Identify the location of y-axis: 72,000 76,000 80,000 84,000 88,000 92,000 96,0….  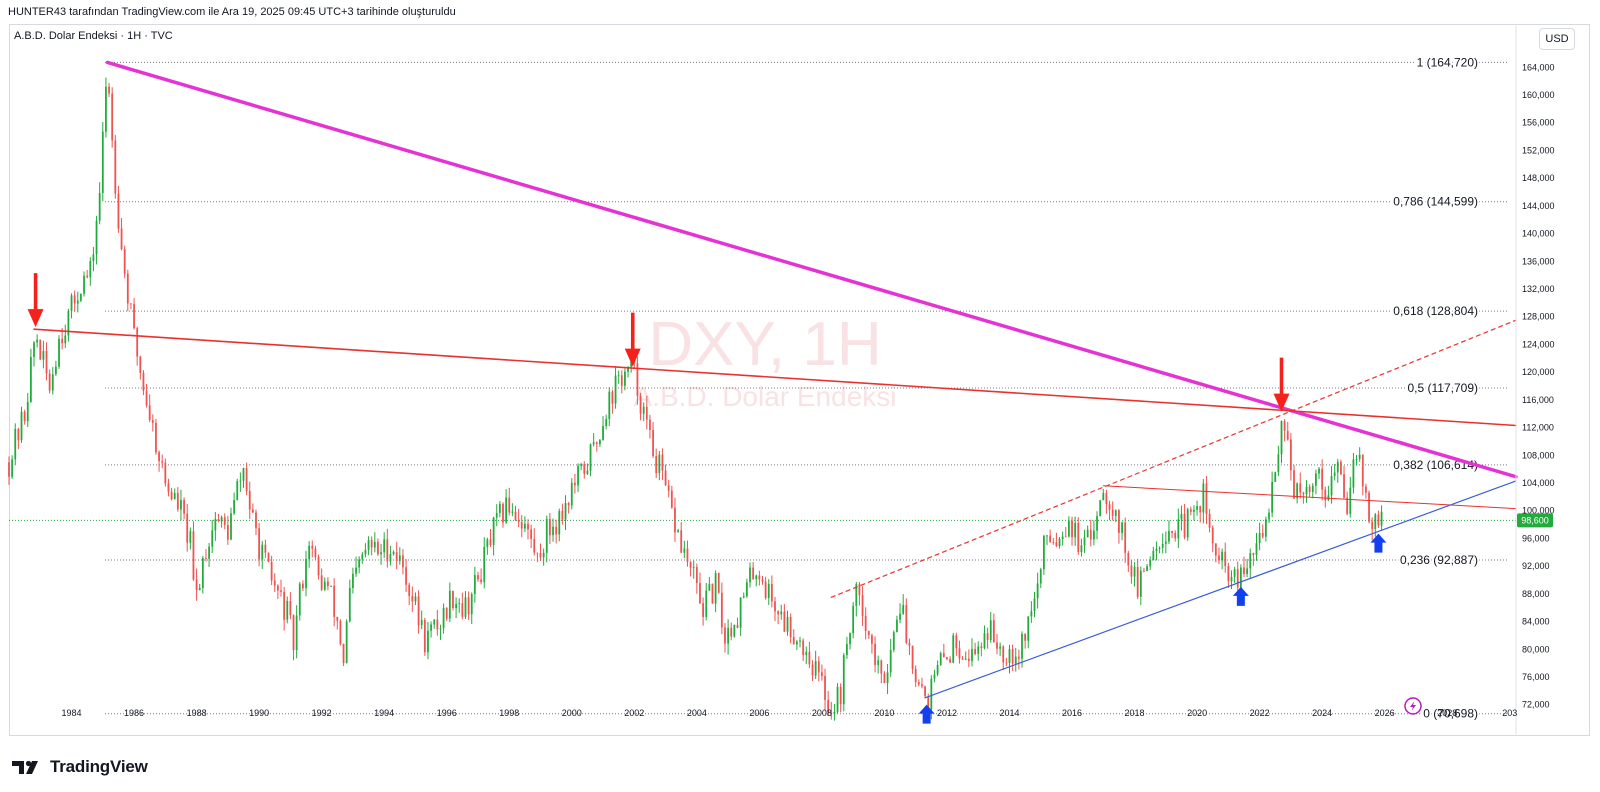
(1535, 380).